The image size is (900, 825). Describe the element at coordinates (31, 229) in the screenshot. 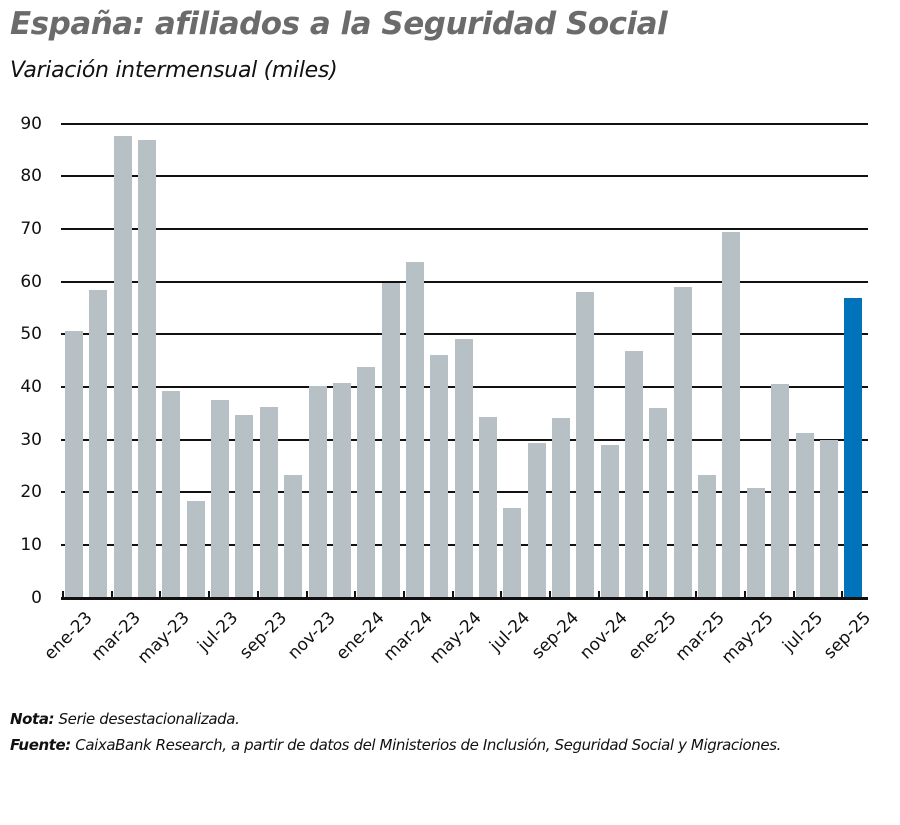

I see `y-tick-label: 70` at that location.